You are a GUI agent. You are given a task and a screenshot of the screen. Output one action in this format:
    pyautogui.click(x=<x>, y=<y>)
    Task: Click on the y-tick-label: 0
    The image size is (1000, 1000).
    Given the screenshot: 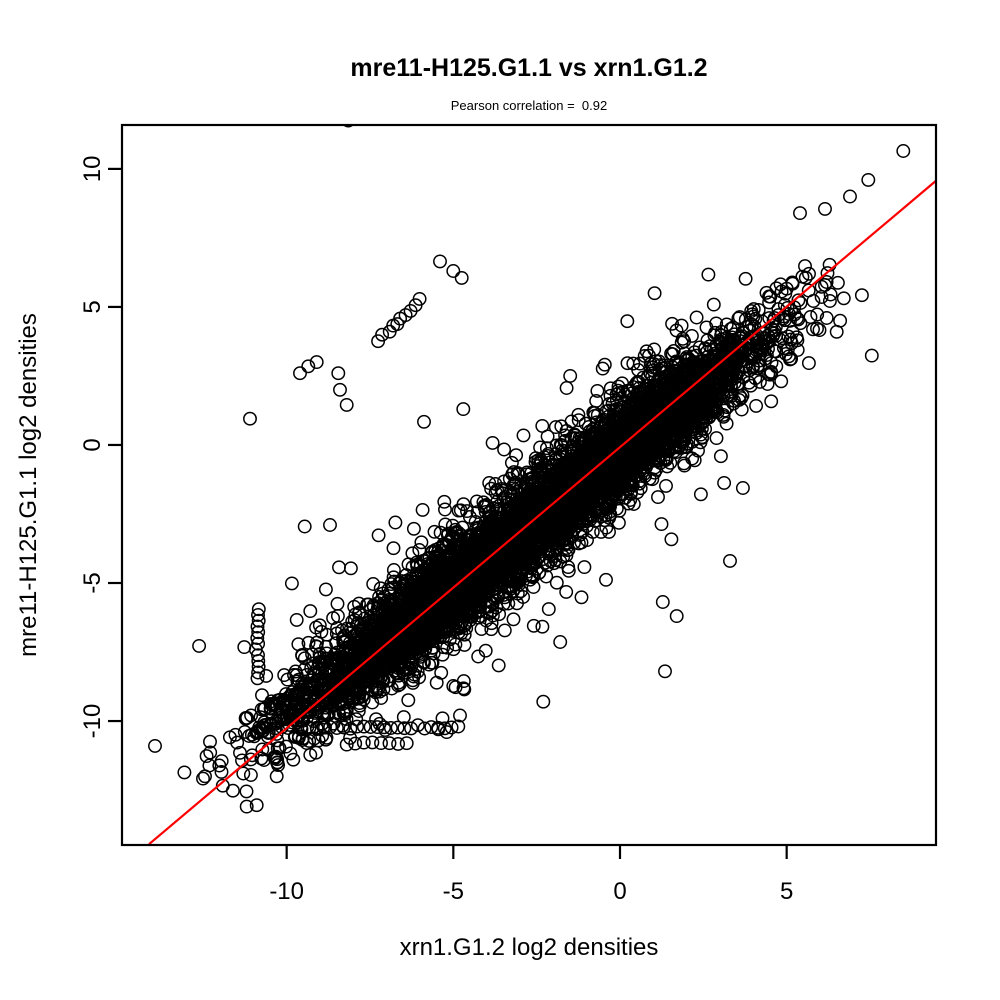 What is the action you would take?
    pyautogui.click(x=92, y=444)
    